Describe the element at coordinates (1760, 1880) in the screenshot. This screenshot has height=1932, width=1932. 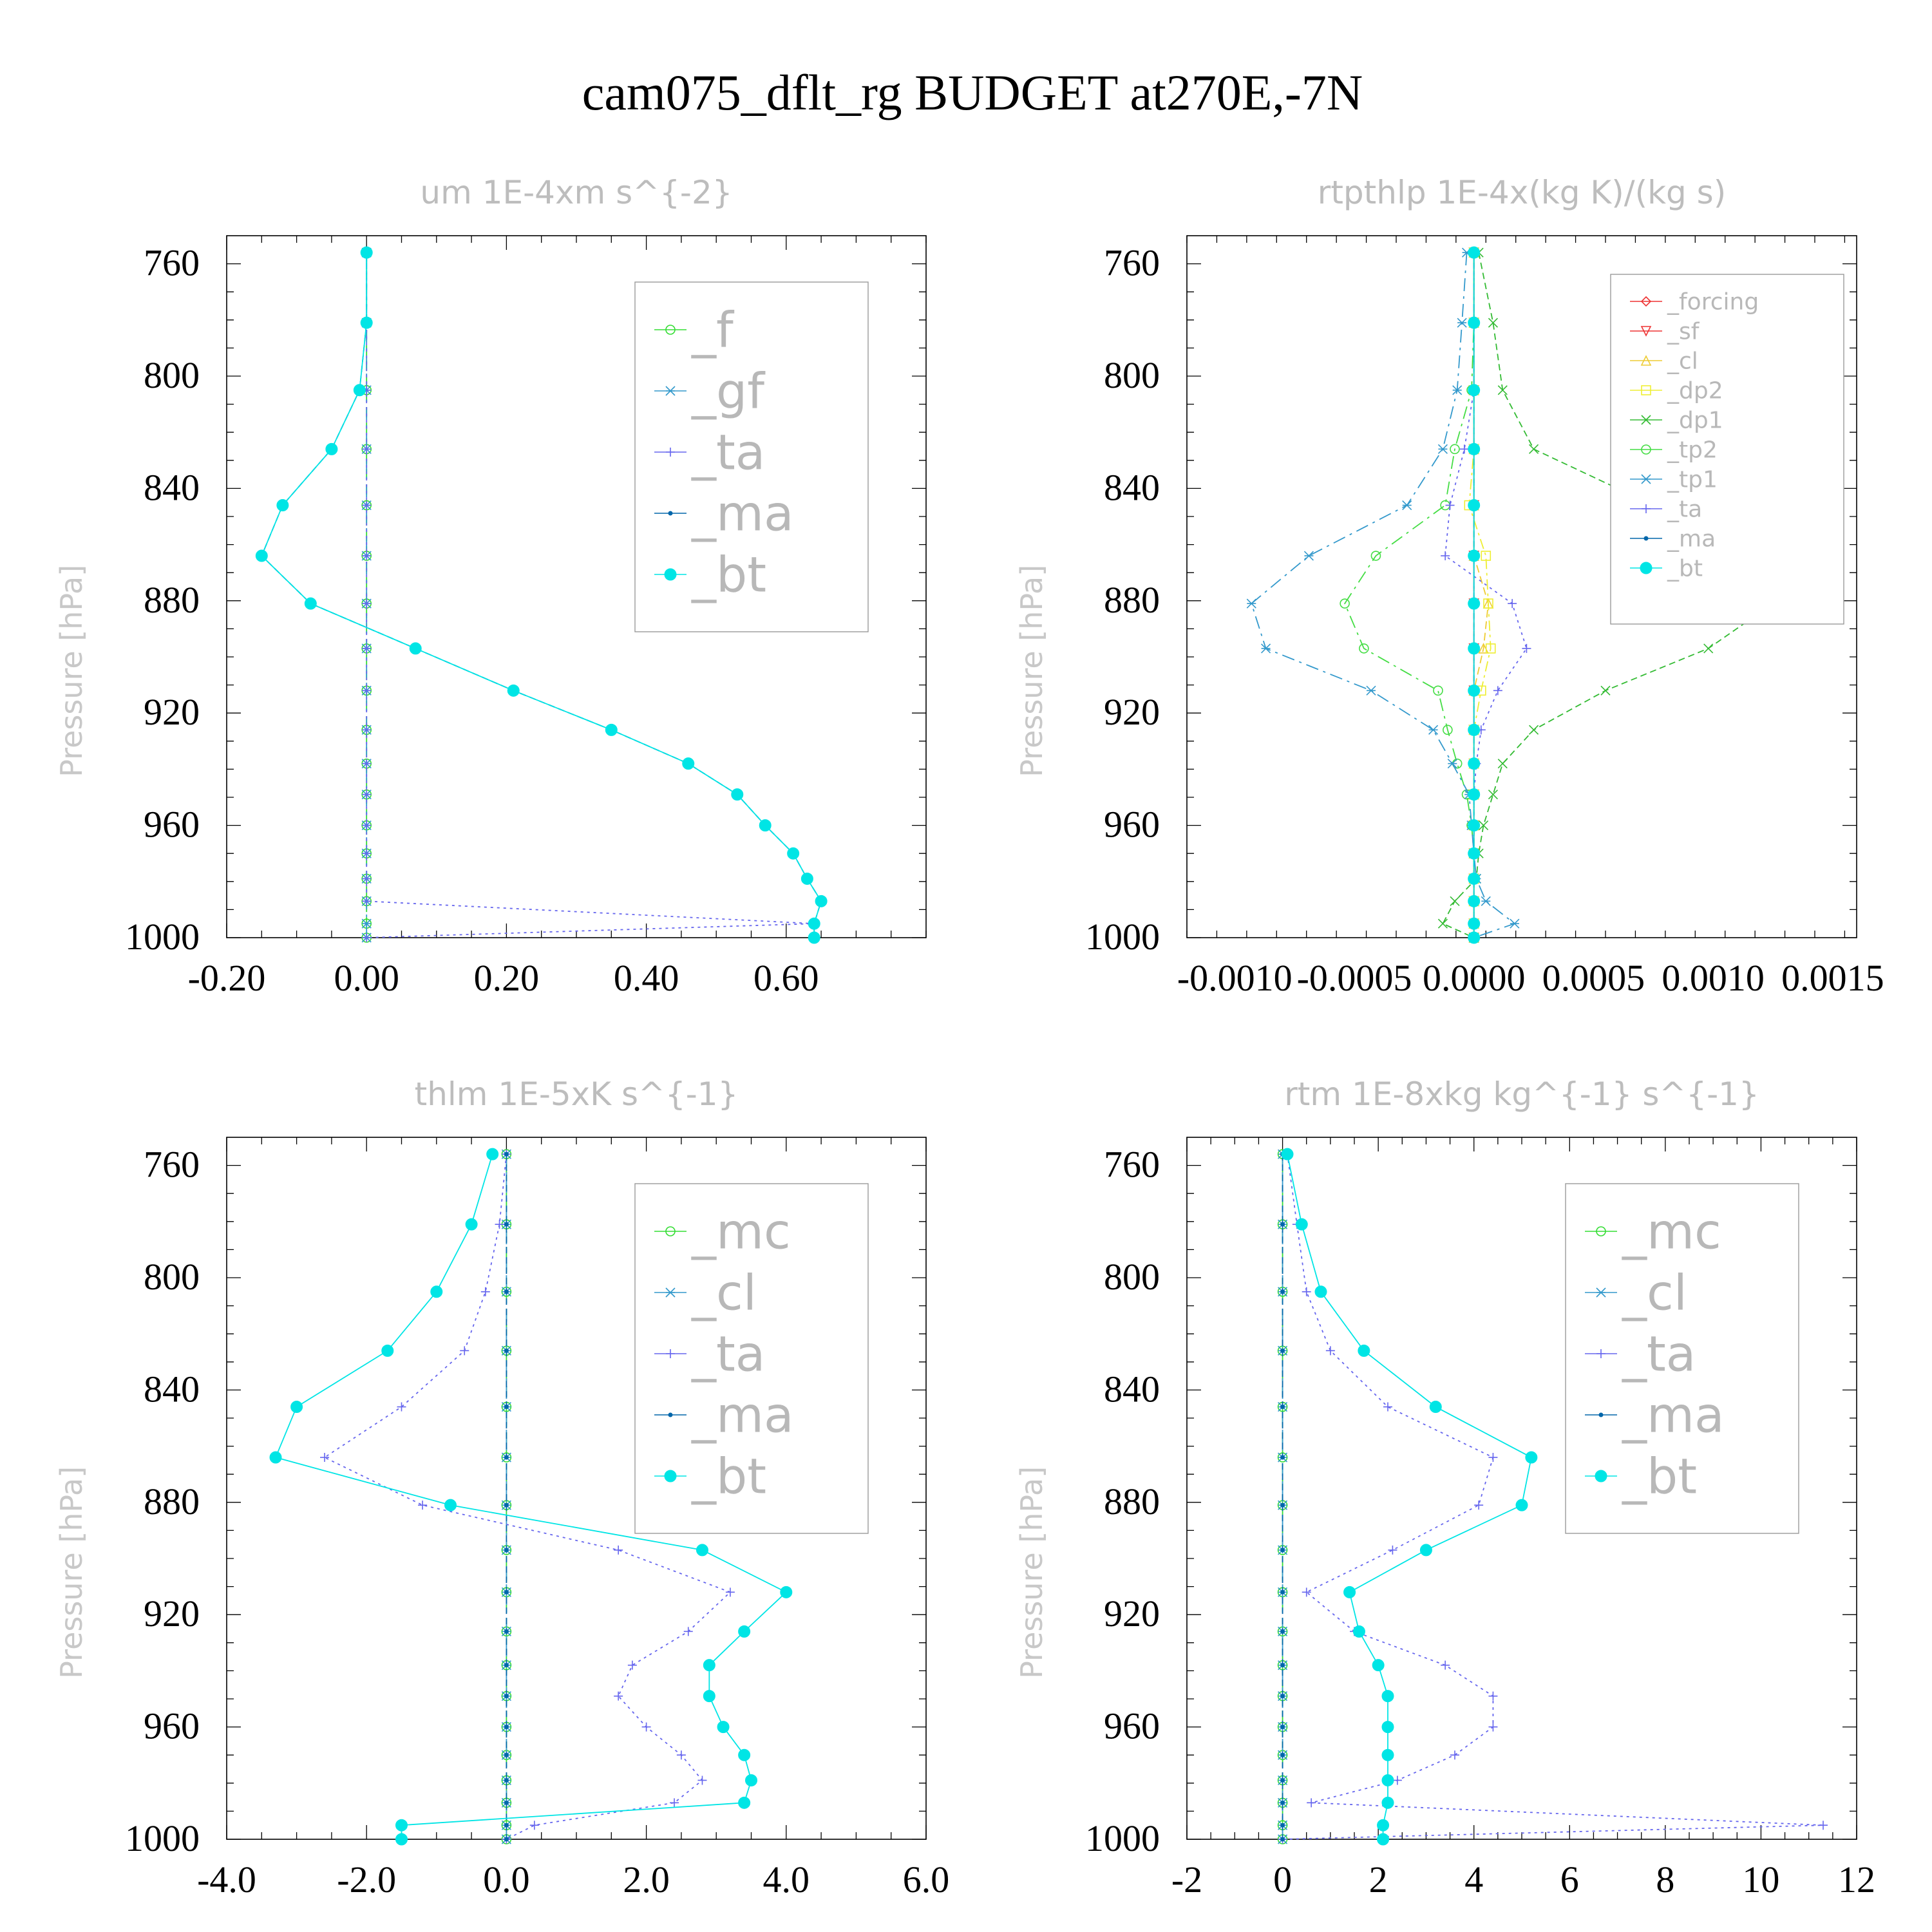
I see `x-tick-label: 10` at that location.